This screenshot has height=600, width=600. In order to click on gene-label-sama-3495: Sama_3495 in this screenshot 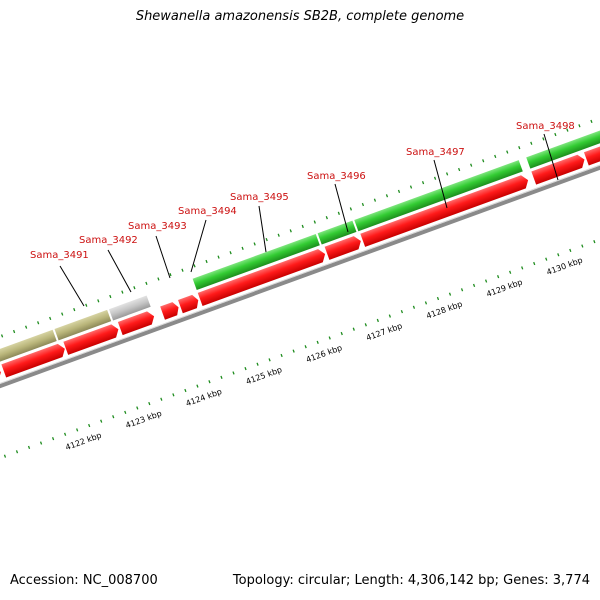, I will do `click(259, 197)`.